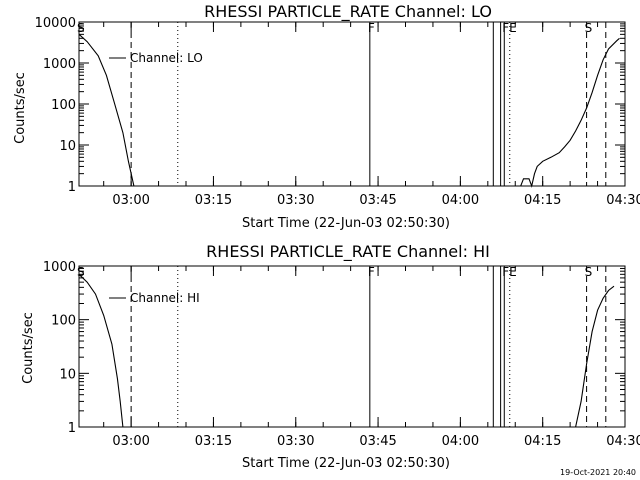 This screenshot has height=480, width=640. Describe the element at coordinates (598, 472) in the screenshot. I see `timestamp: 19-Oct-2021 20:40` at that location.